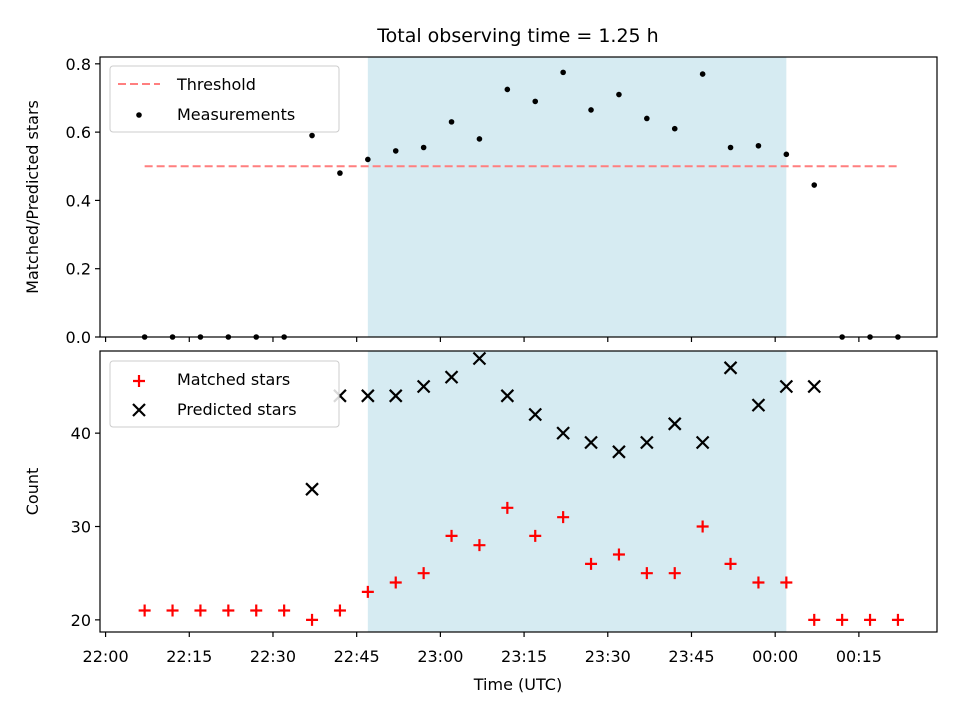  What do you see at coordinates (216, 84) in the screenshot?
I see `legend-threshold-label: Threshold` at bounding box center [216, 84].